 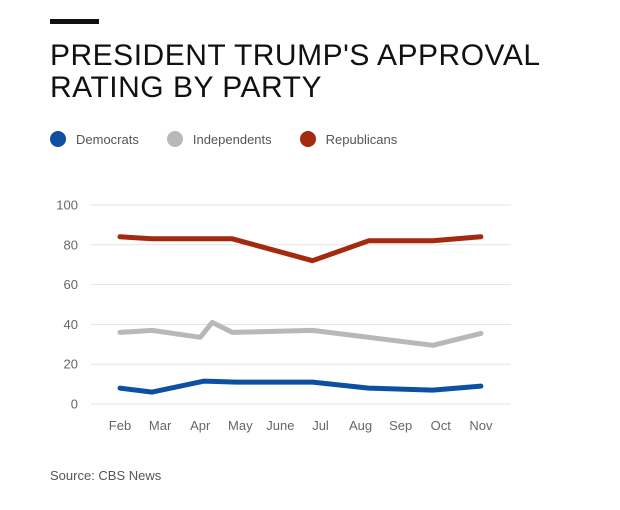 What do you see at coordinates (71, 284) in the screenshot?
I see `y-tick-label-60: 60` at bounding box center [71, 284].